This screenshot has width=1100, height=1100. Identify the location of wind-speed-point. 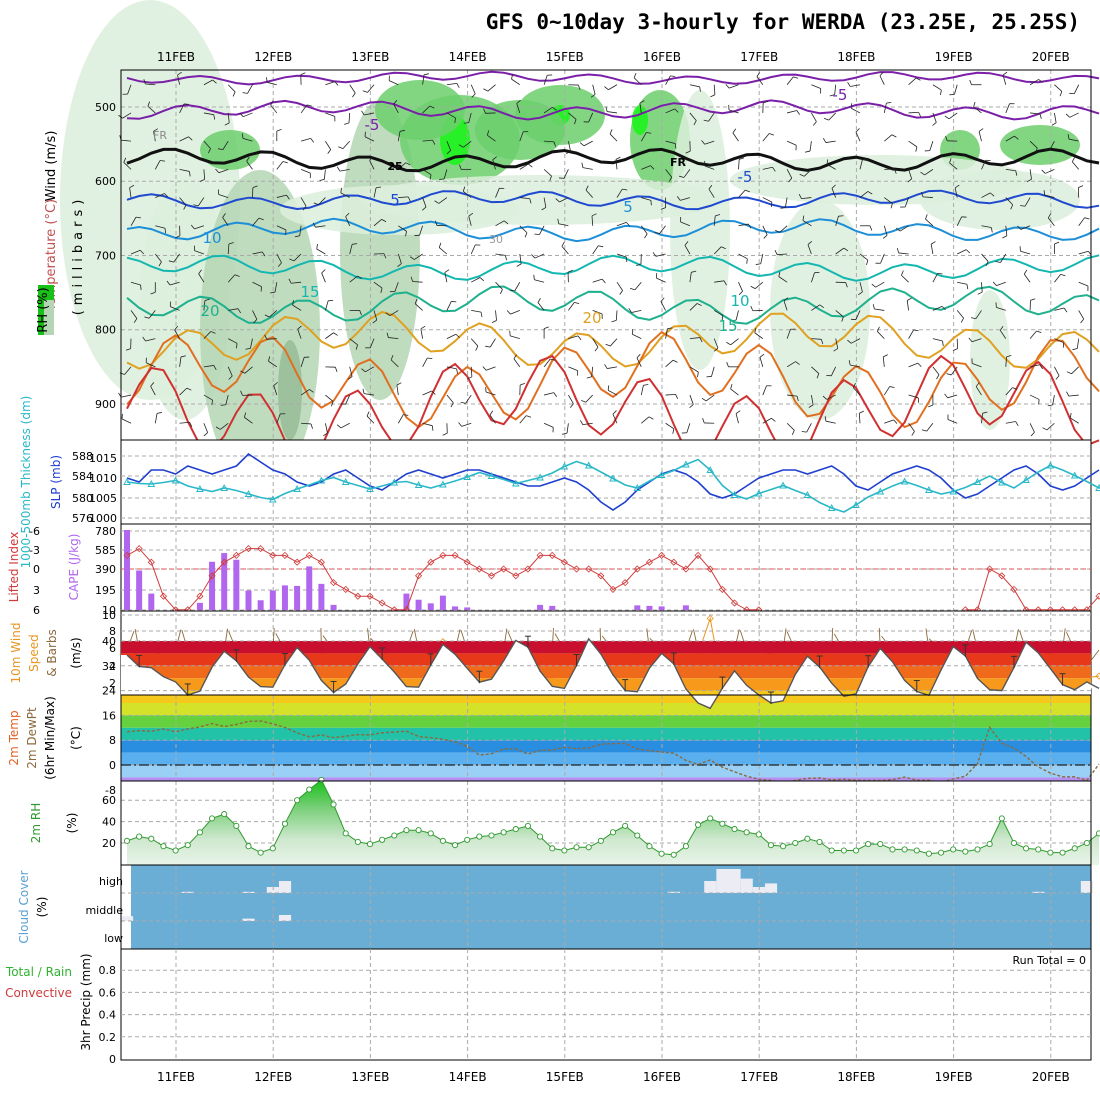
(1097, 676).